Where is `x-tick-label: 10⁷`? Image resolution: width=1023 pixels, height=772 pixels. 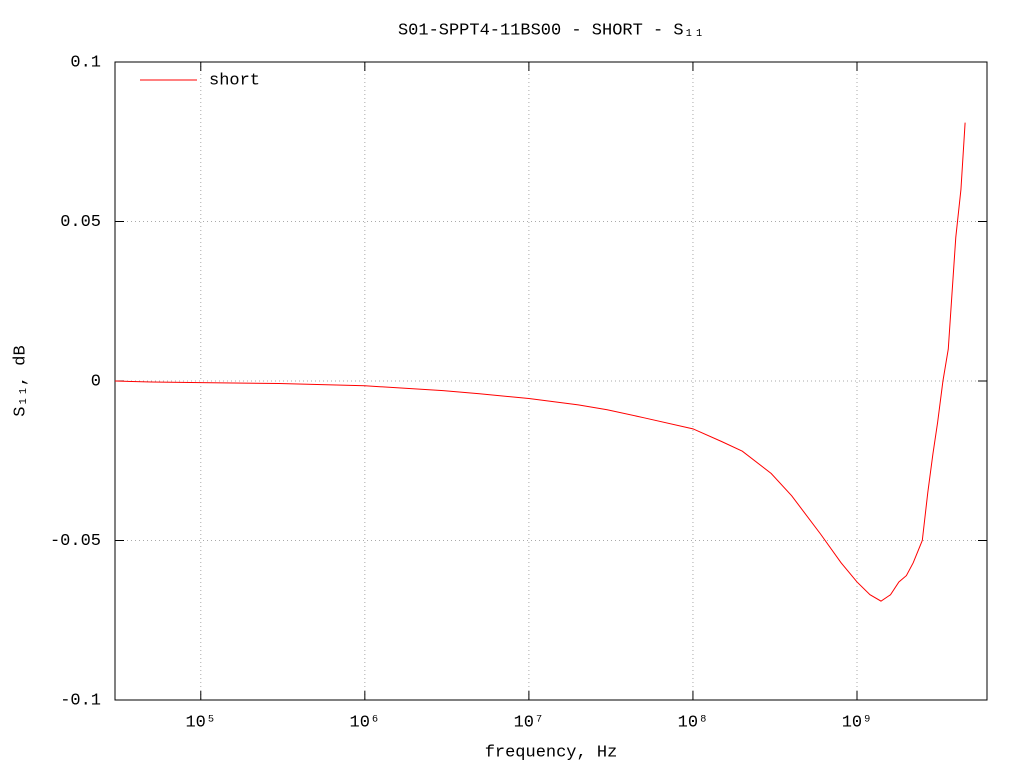 x-tick-label: 10⁷ is located at coordinates (529, 722).